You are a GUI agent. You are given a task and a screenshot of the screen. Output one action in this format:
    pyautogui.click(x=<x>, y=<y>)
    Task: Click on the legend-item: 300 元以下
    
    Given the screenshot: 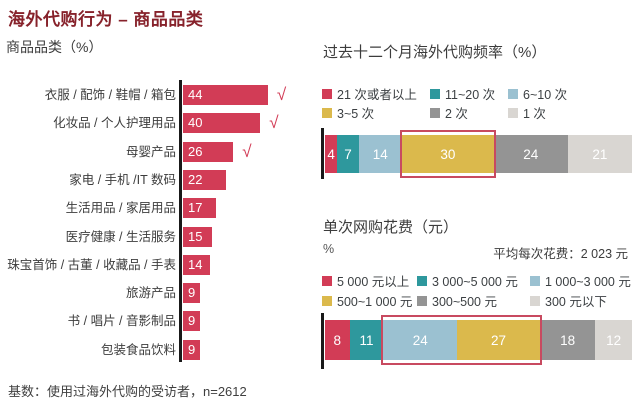 What is the action you would take?
    pyautogui.click(x=568, y=300)
    